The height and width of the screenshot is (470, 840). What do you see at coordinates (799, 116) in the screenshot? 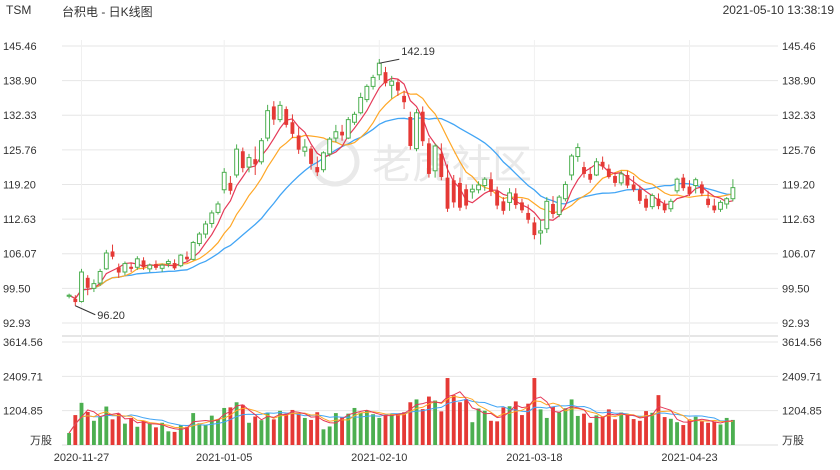
I see `price-tick-label-right: 132.33` at bounding box center [799, 116].